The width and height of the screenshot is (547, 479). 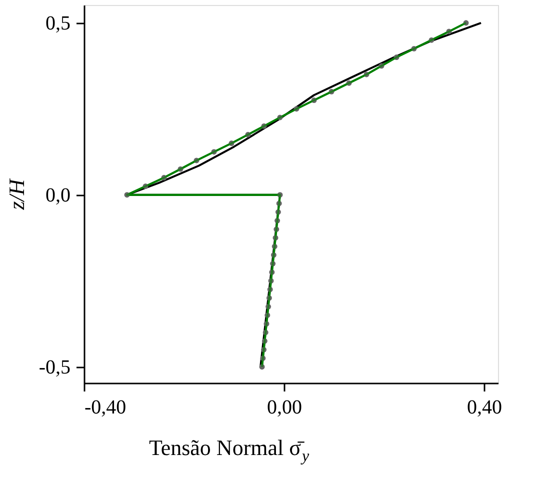 I want to click on y-tick-label: 0,0, so click(x=58, y=195).